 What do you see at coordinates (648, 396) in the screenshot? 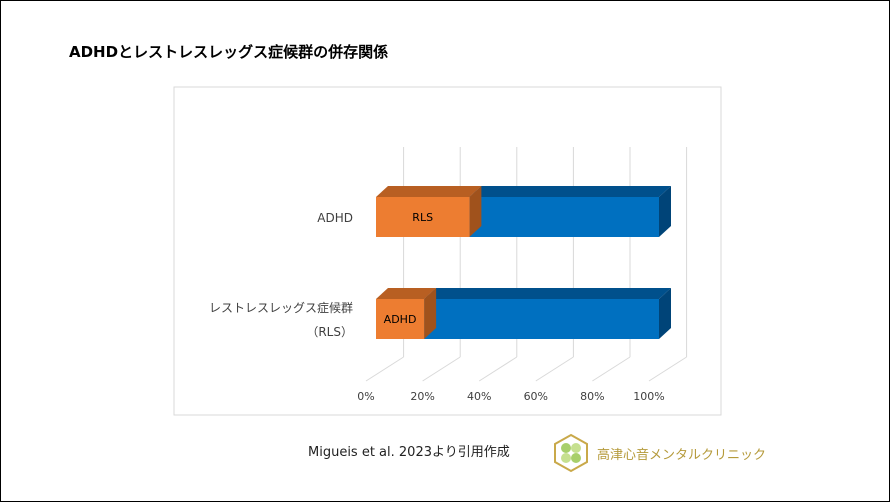
I see `x-tick-label: 100%` at bounding box center [648, 396].